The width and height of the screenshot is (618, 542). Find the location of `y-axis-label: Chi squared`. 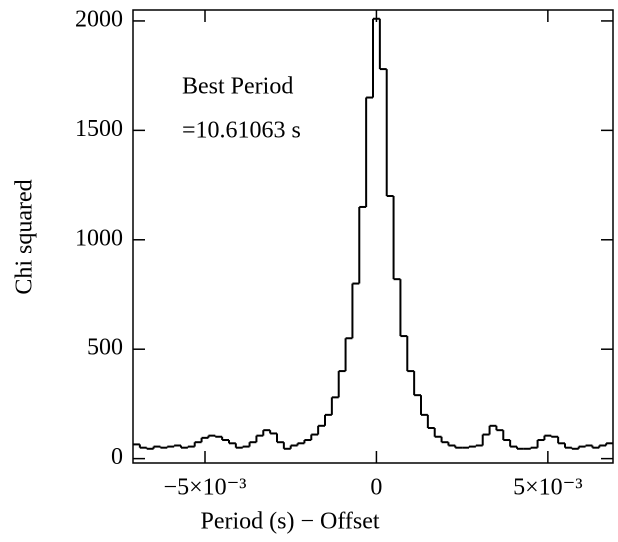

y-axis-label: Chi squared is located at coordinates (25, 236).